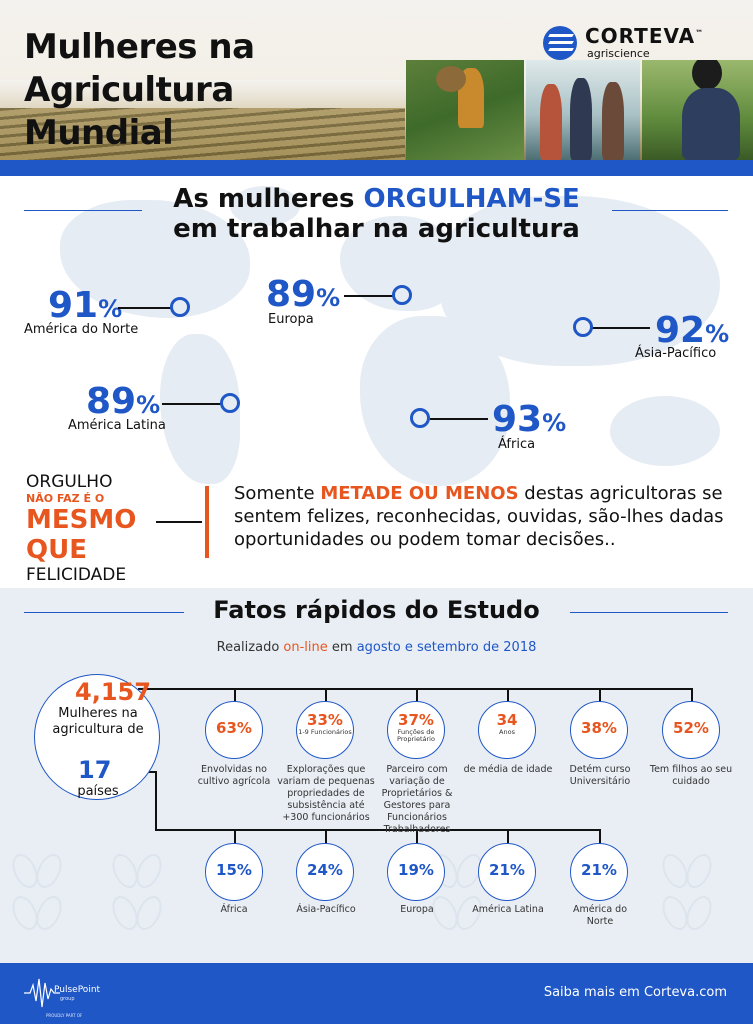  What do you see at coordinates (83, 210) in the screenshot?
I see `headline-rule-left` at bounding box center [83, 210].